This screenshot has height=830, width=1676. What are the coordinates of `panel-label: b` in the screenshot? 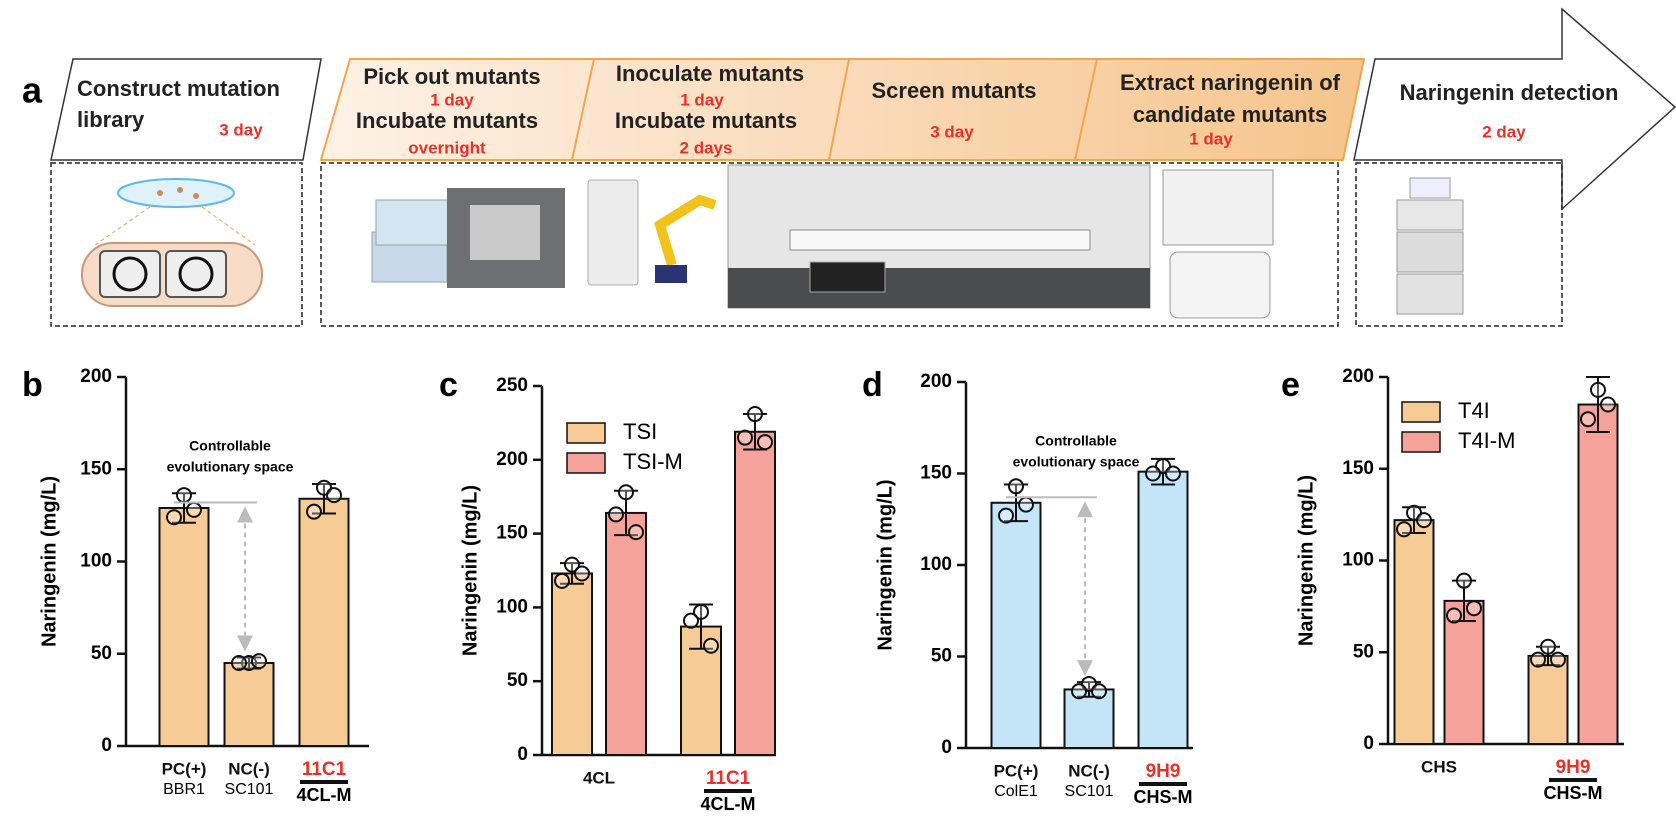 It's located at (32, 385).